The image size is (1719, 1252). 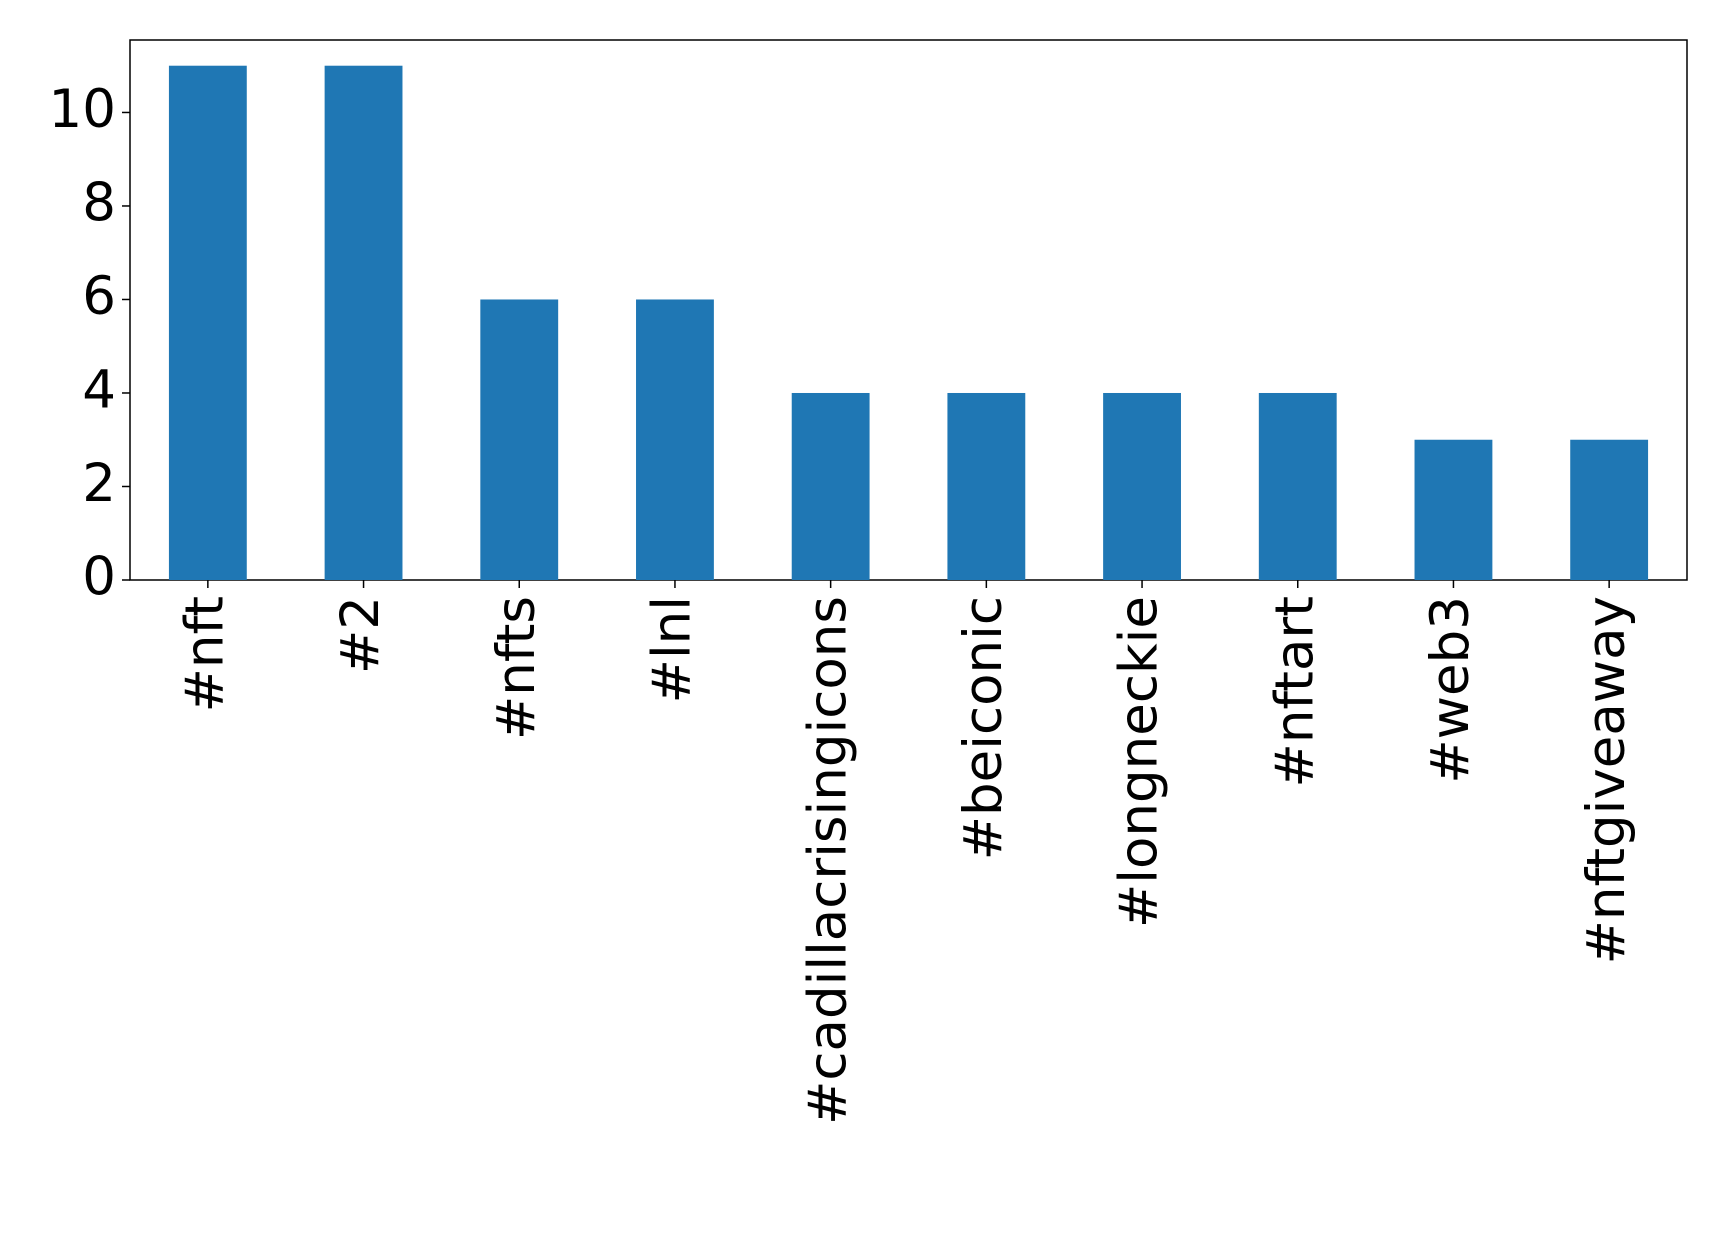 What do you see at coordinates (827, 860) in the screenshot?
I see `x-tick-label: #cadillacrisingicons` at bounding box center [827, 860].